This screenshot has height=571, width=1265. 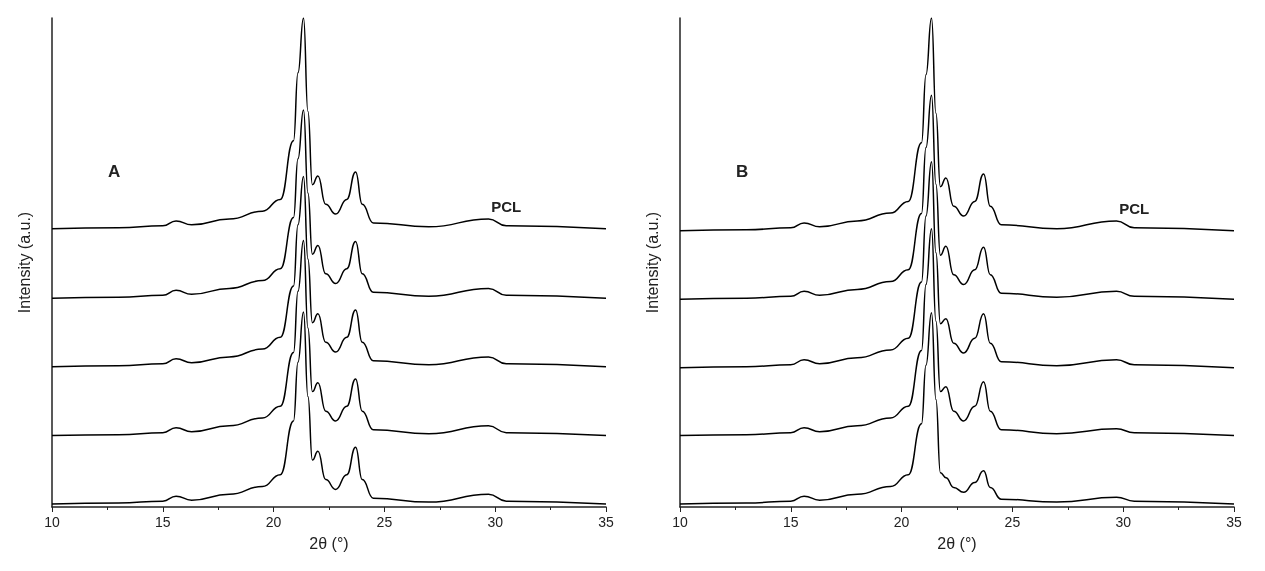 What do you see at coordinates (114, 171) in the screenshot?
I see `text: A` at bounding box center [114, 171].